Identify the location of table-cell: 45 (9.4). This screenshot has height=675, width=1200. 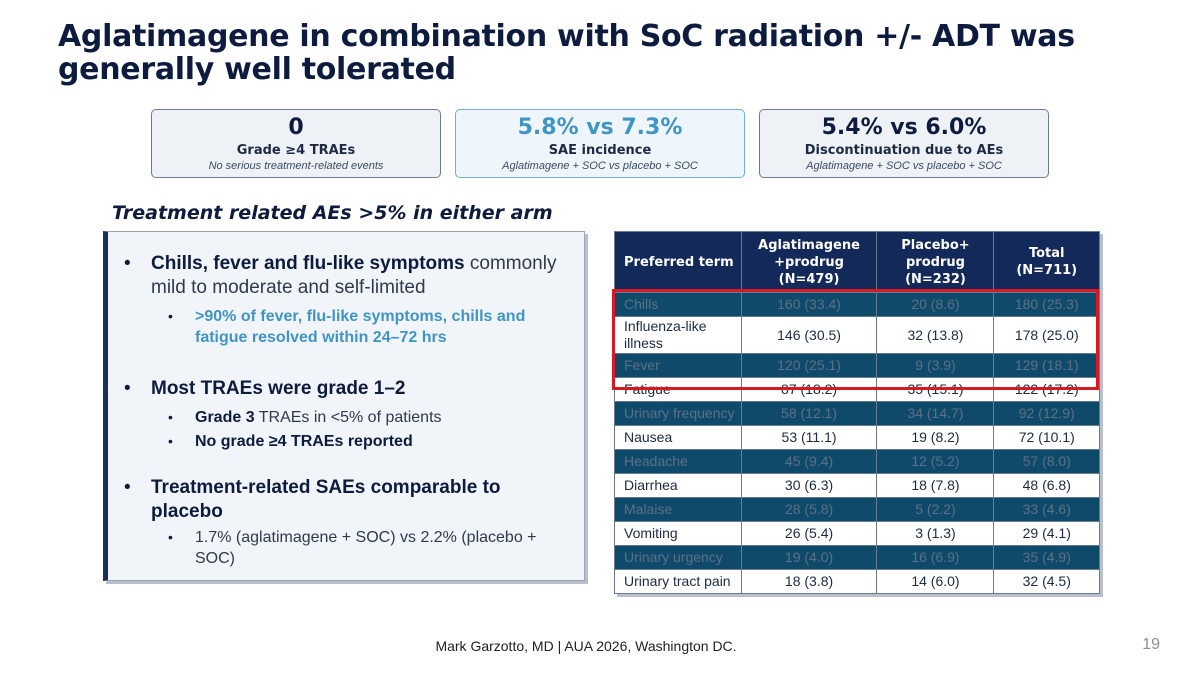
(809, 461).